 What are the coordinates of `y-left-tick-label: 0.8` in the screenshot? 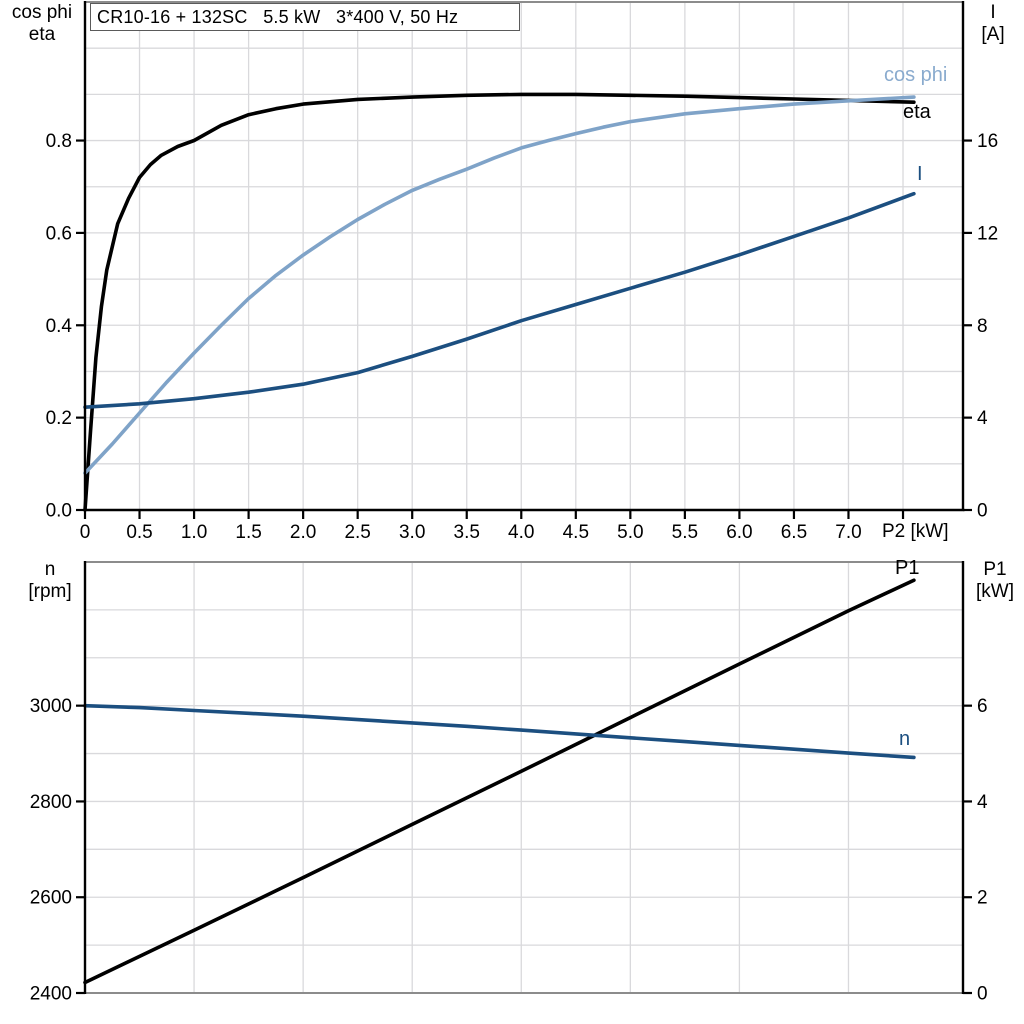 It's located at (59, 141).